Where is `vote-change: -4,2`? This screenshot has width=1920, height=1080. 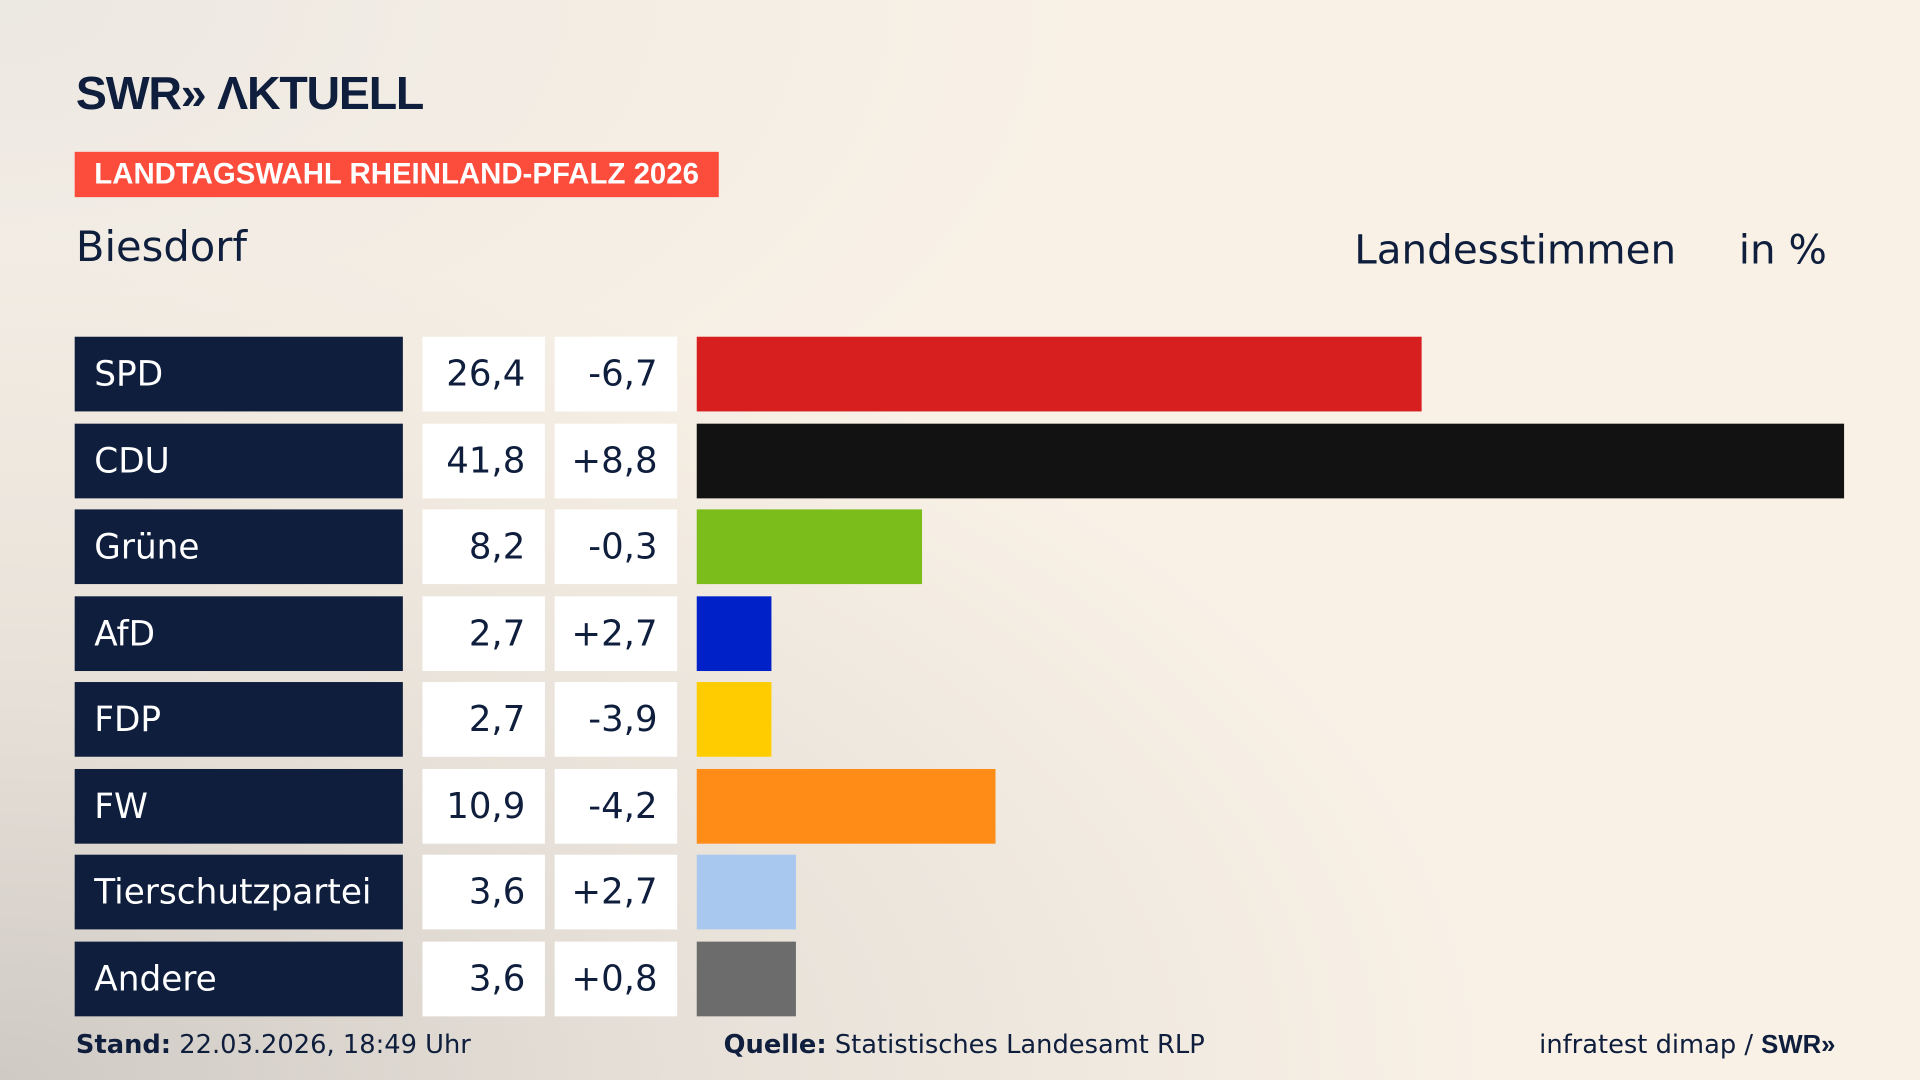
vote-change: -4,2 is located at coordinates (616, 806).